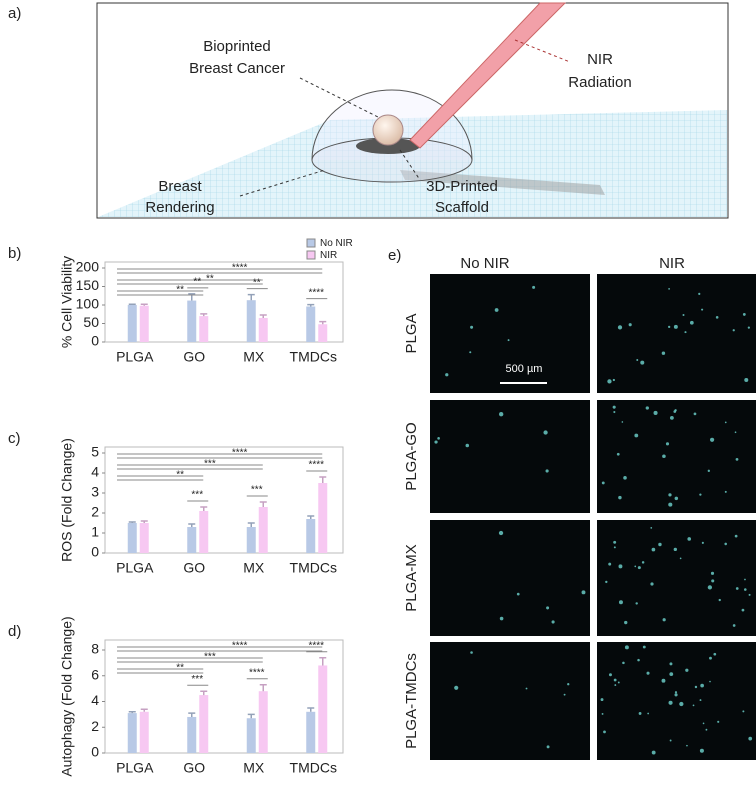  I want to click on y-tick-label: 150, so click(88, 285).